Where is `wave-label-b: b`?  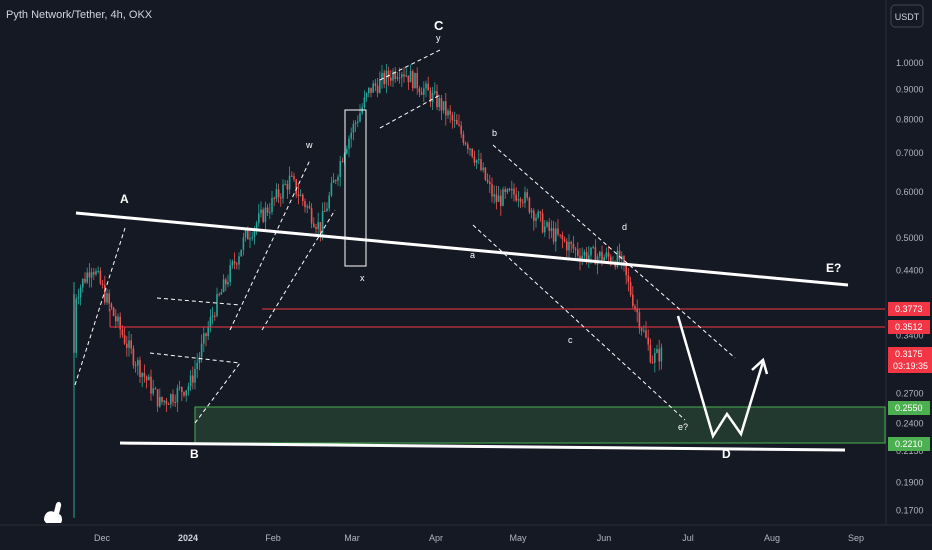 wave-label-b: b is located at coordinates (494, 133).